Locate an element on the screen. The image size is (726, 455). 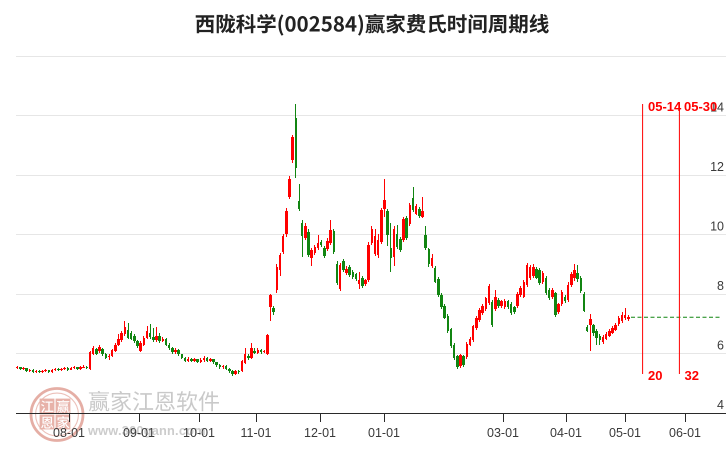
svg-text: 11-01 is located at coordinates (255, 433).